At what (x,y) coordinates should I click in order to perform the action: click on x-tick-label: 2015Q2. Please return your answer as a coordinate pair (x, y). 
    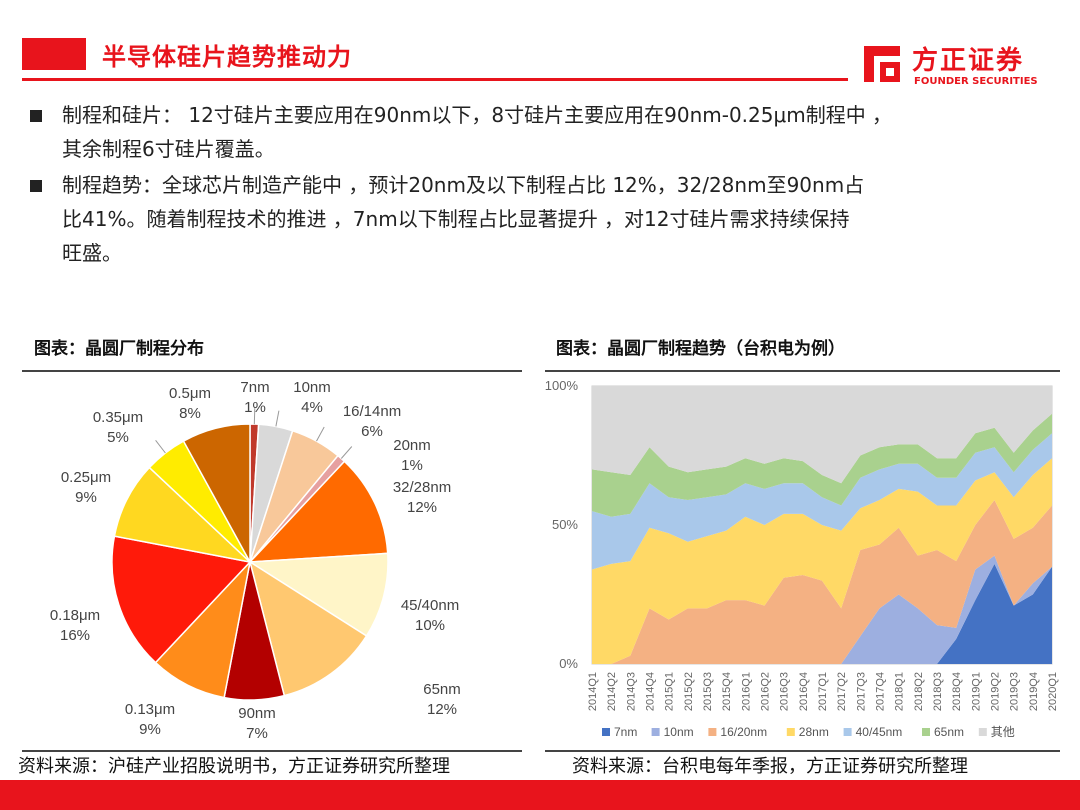
    Looking at the image, I should click on (689, 691).